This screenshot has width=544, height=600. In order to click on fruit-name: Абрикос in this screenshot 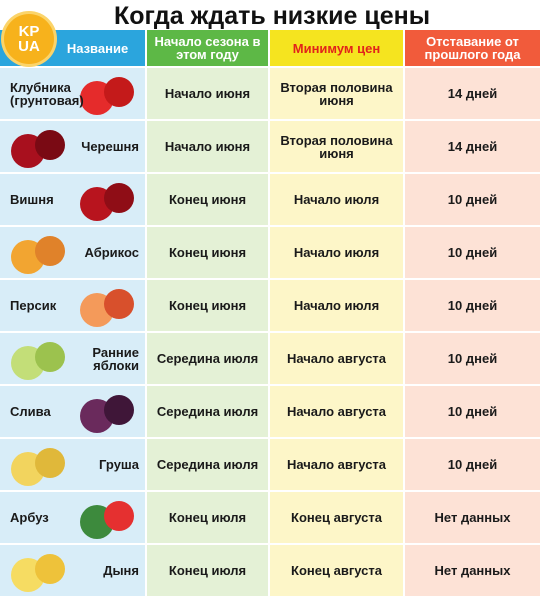, I will do `click(111, 252)`.